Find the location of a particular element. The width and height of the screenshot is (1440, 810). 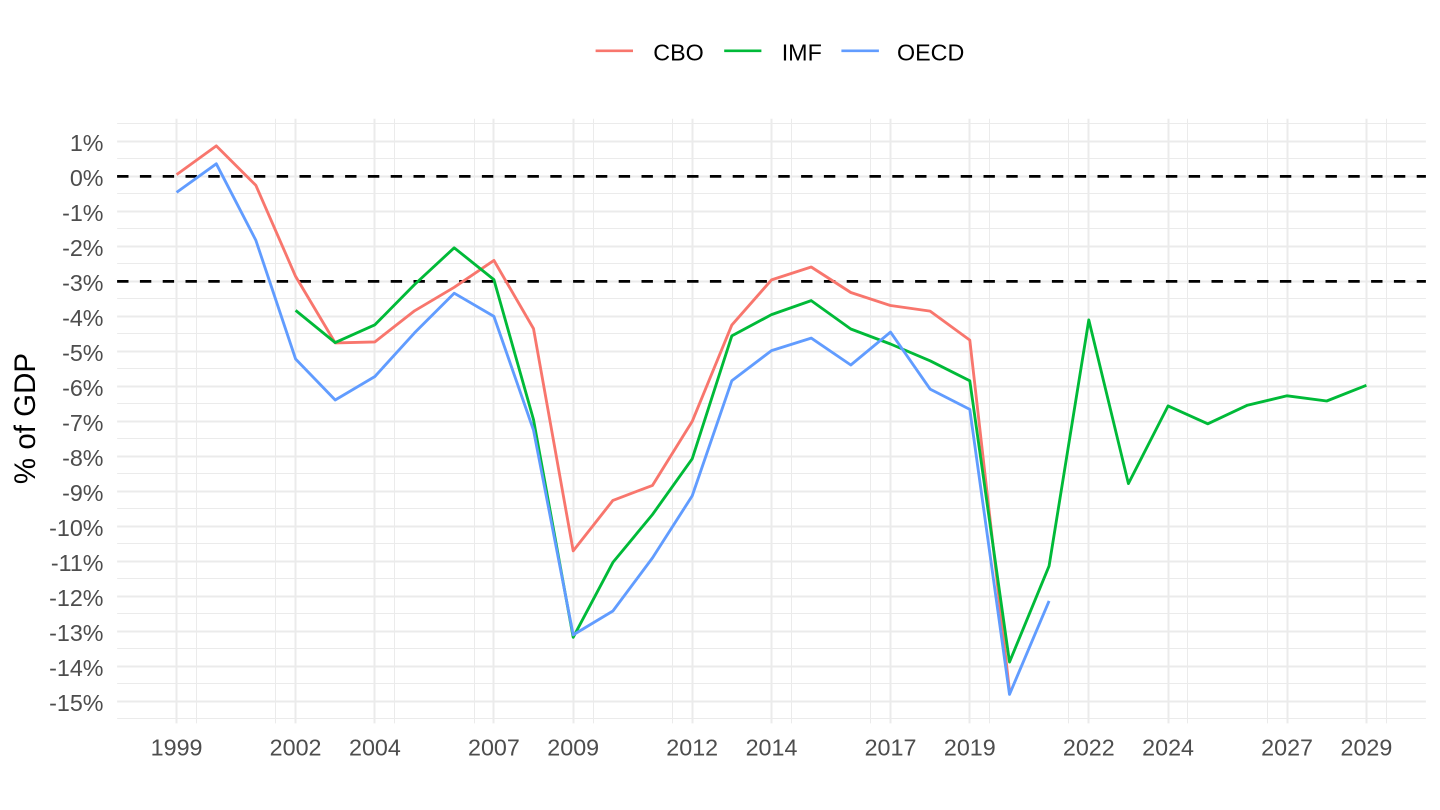

svg-text: -9% is located at coordinates (82, 493).